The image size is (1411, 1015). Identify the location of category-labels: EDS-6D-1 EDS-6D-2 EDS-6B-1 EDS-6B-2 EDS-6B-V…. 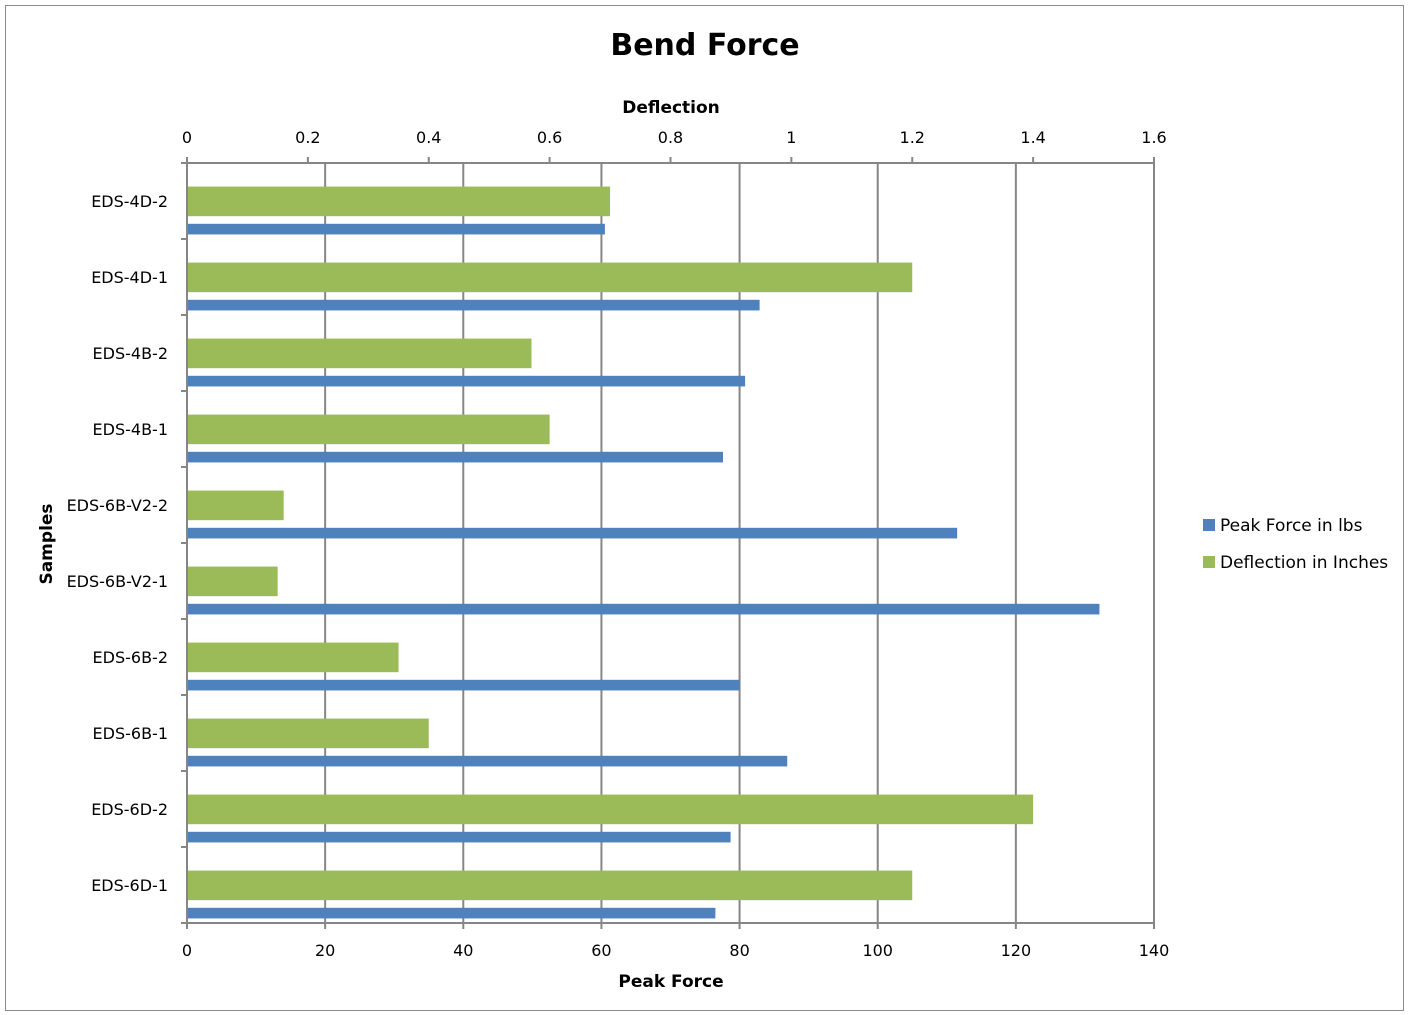
(117, 543).